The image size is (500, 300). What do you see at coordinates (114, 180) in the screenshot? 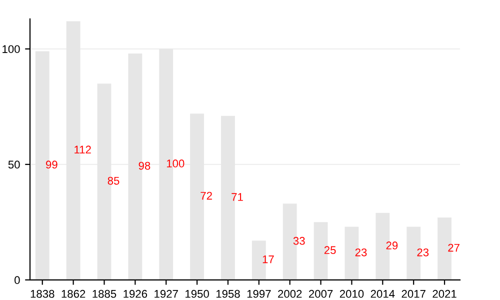
I see `data-label: 85` at bounding box center [114, 180].